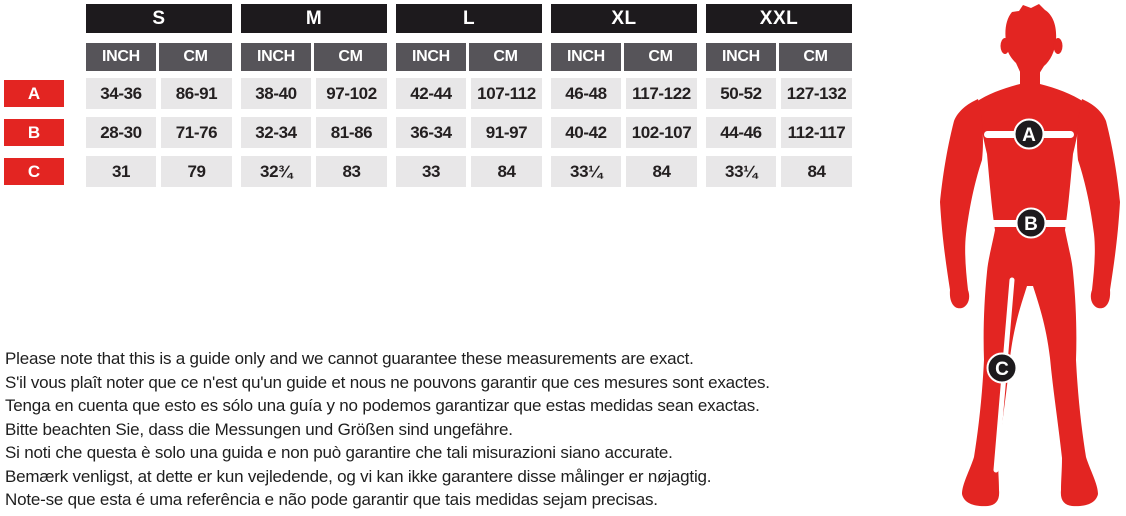 This screenshot has height=516, width=1126. I want to click on row-c-size-m: 32¾ 83, so click(314, 171).